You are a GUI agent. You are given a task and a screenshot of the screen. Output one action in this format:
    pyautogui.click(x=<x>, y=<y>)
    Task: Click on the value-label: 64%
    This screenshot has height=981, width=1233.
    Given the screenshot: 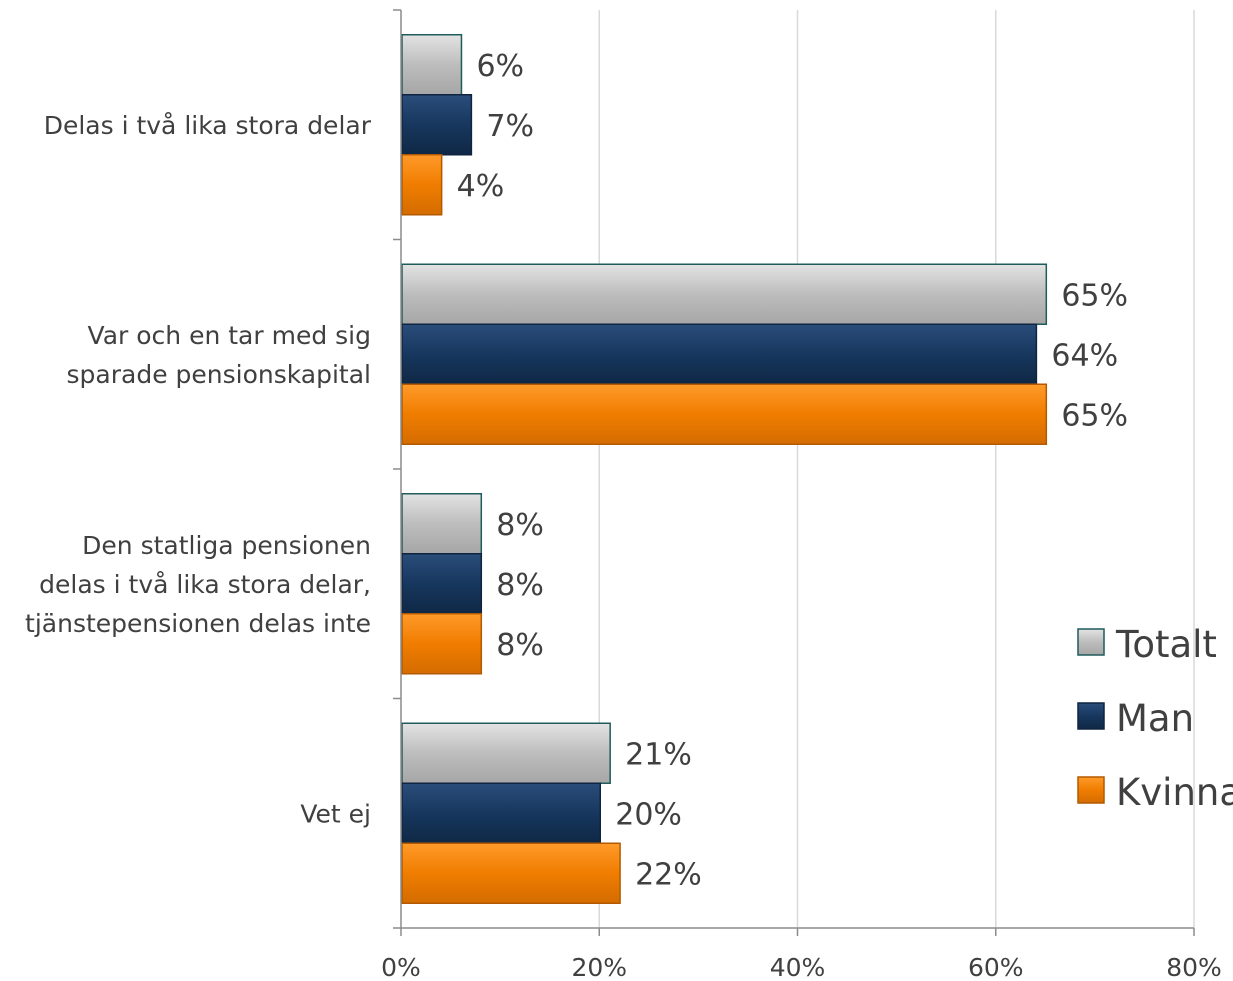 What is the action you would take?
    pyautogui.click(x=1084, y=355)
    